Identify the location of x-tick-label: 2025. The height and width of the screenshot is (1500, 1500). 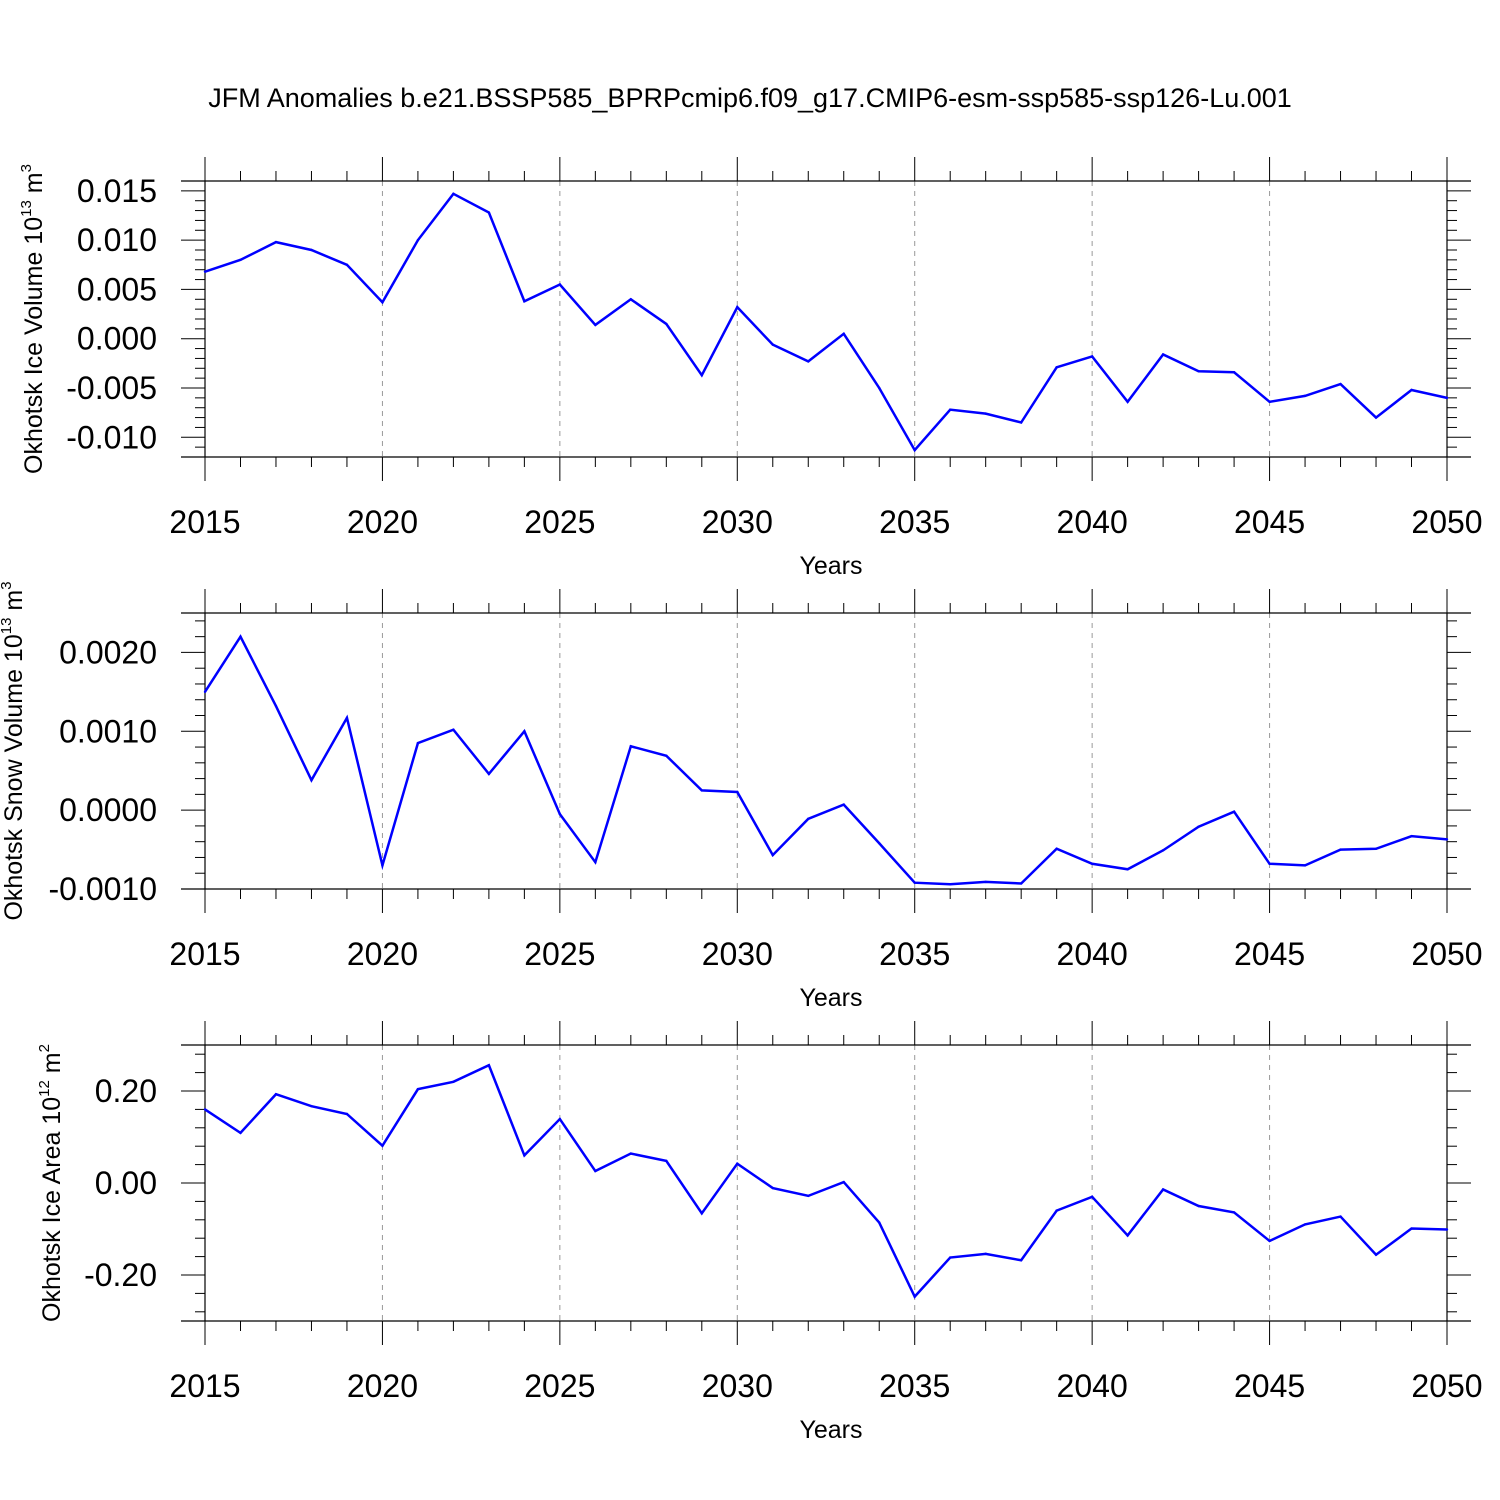
(559, 522).